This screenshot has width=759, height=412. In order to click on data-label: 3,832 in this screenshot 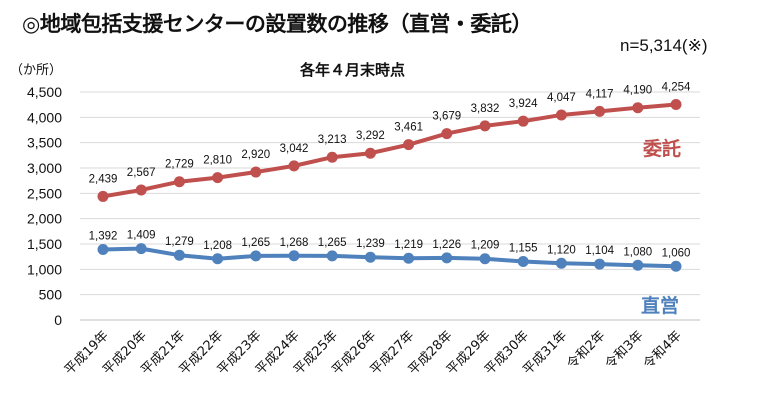, I will do `click(485, 109)`.